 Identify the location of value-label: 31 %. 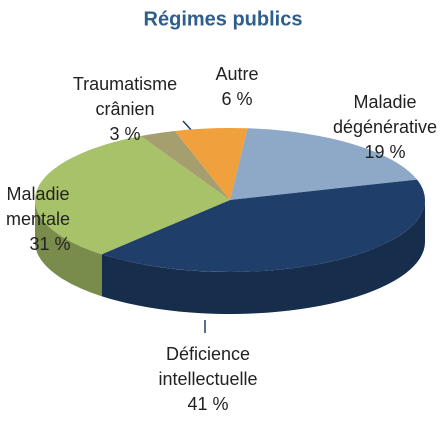
(49, 244).